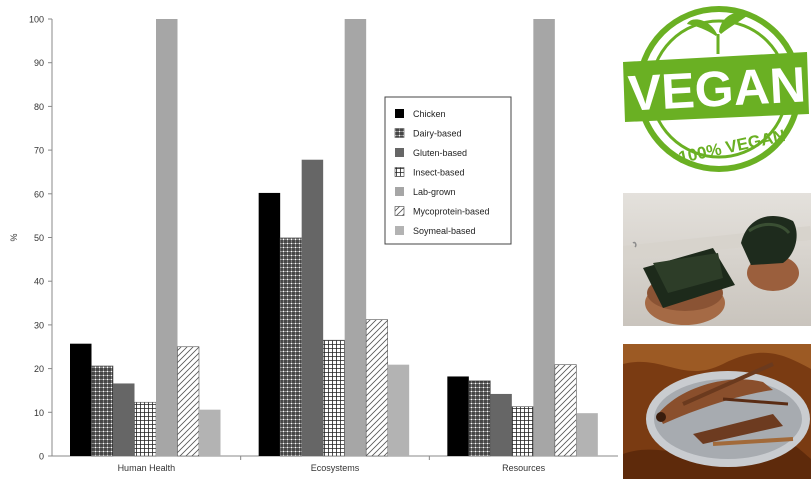 This screenshot has height=479, width=811. I want to click on x-tick-label: Ecosystems, so click(335, 468).